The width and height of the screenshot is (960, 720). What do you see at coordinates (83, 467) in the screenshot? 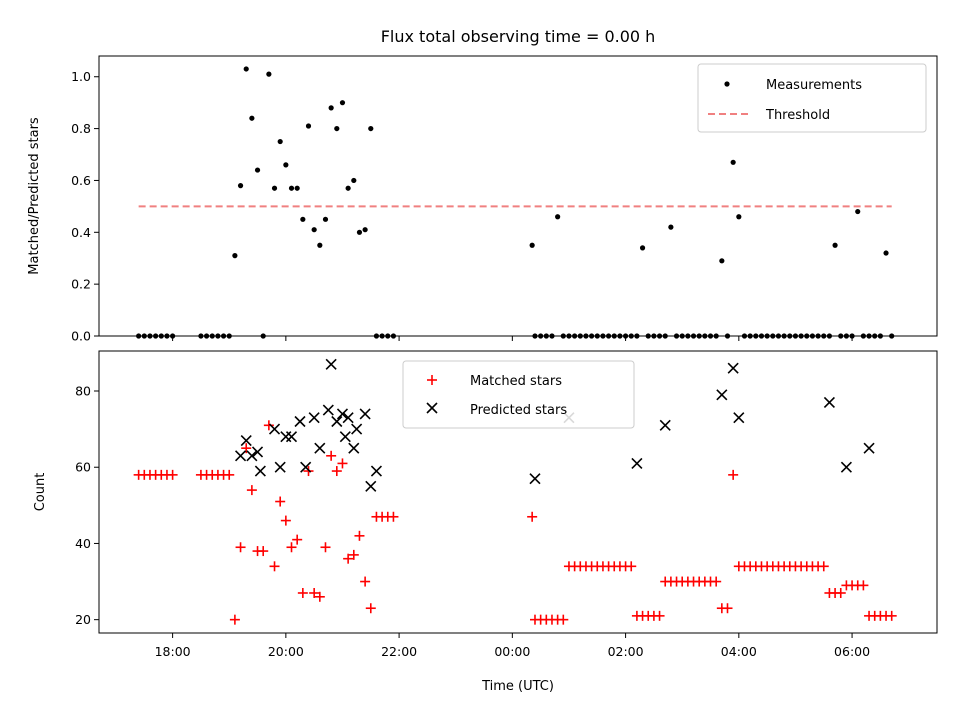
I see `bottom-y-tick-label: 60` at bounding box center [83, 467].